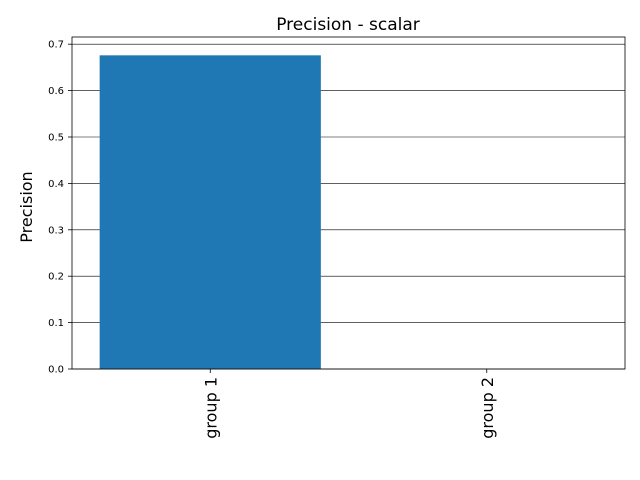 Image resolution: width=640 pixels, height=480 pixels. What do you see at coordinates (56, 91) in the screenshot?
I see `y-tick-label: 0.6` at bounding box center [56, 91].